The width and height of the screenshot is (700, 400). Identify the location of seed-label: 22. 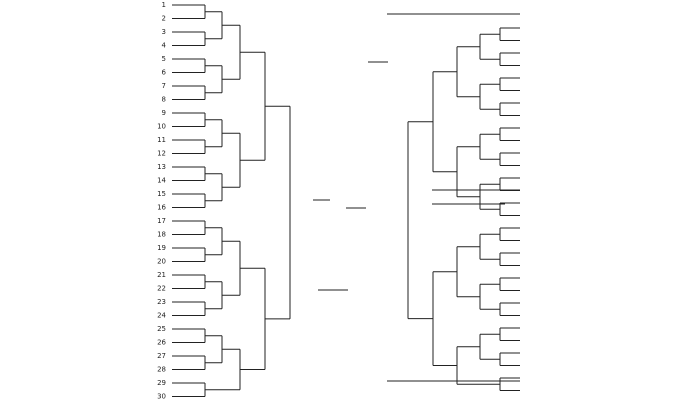
(161, 289).